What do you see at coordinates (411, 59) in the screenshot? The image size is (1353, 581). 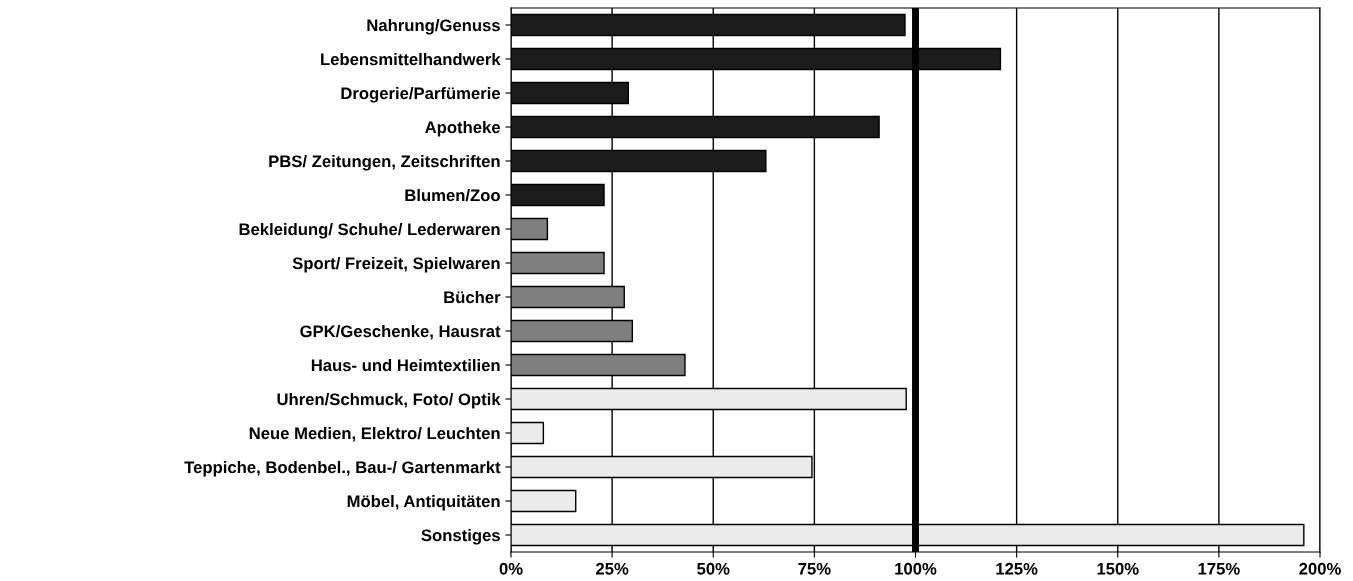 I see `y-tick-label: Lebensmittelhandwerk` at bounding box center [411, 59].